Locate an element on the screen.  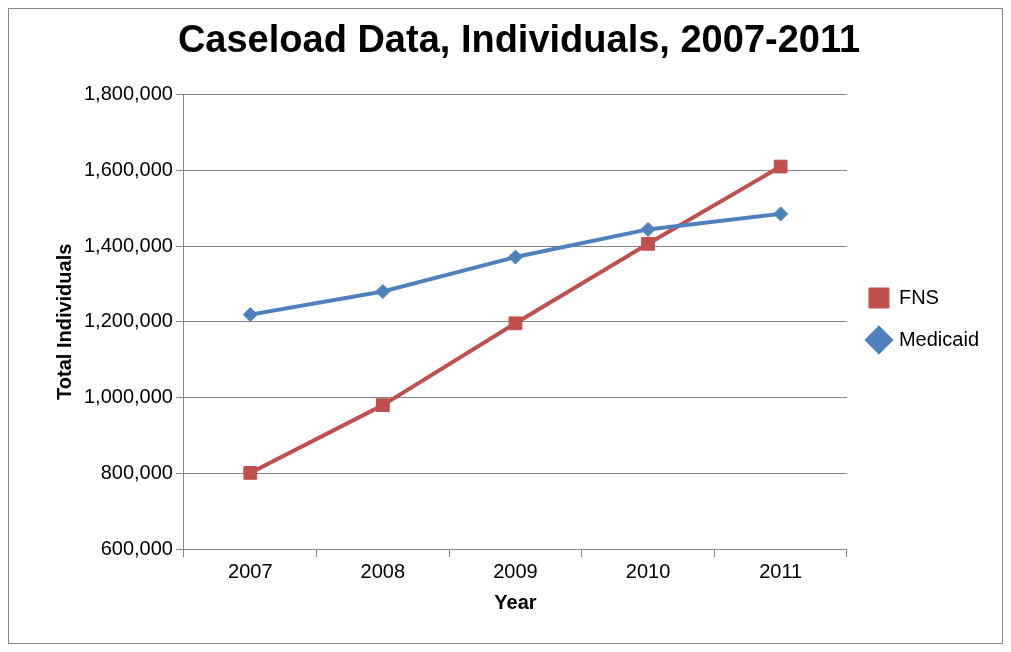
y-tick-label: 1,600,000 is located at coordinates (128, 168).